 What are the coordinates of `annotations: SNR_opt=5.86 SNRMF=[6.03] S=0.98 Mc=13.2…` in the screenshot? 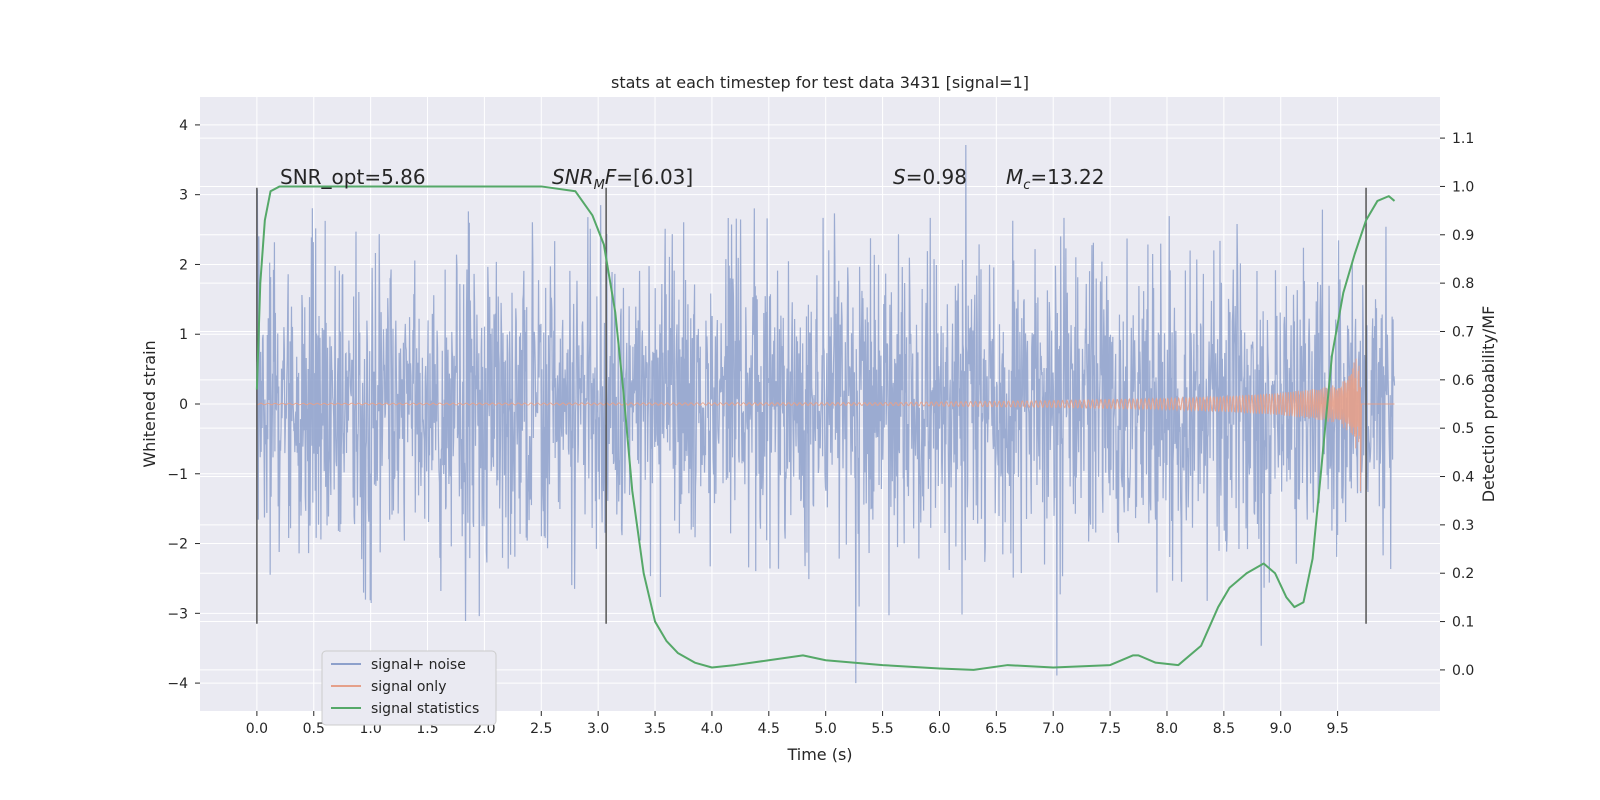 It's located at (692, 179).